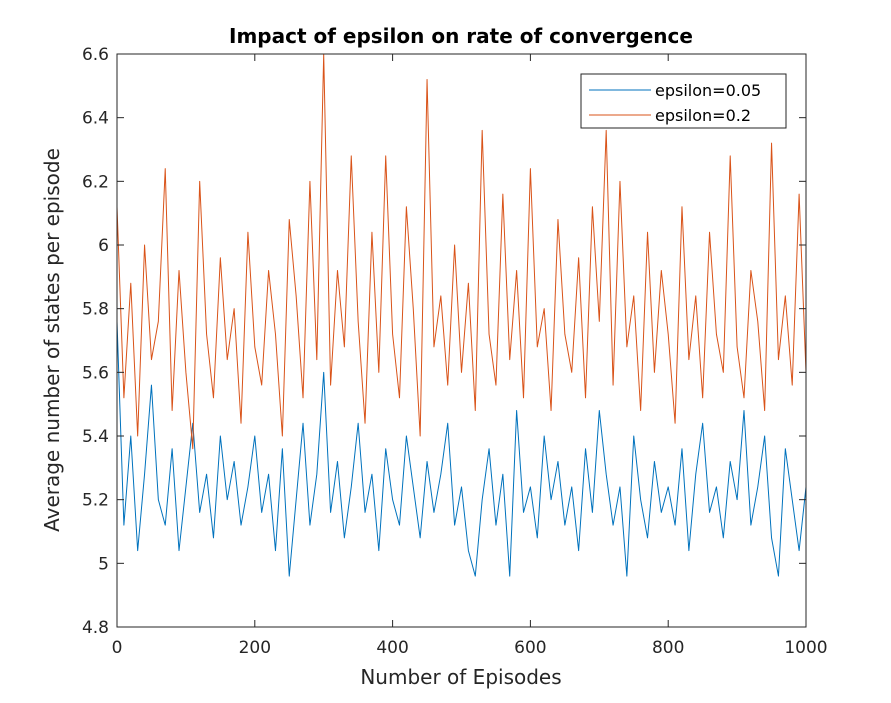 The height and width of the screenshot is (703, 891). I want to click on x-tick-label: 800, so click(668, 648).